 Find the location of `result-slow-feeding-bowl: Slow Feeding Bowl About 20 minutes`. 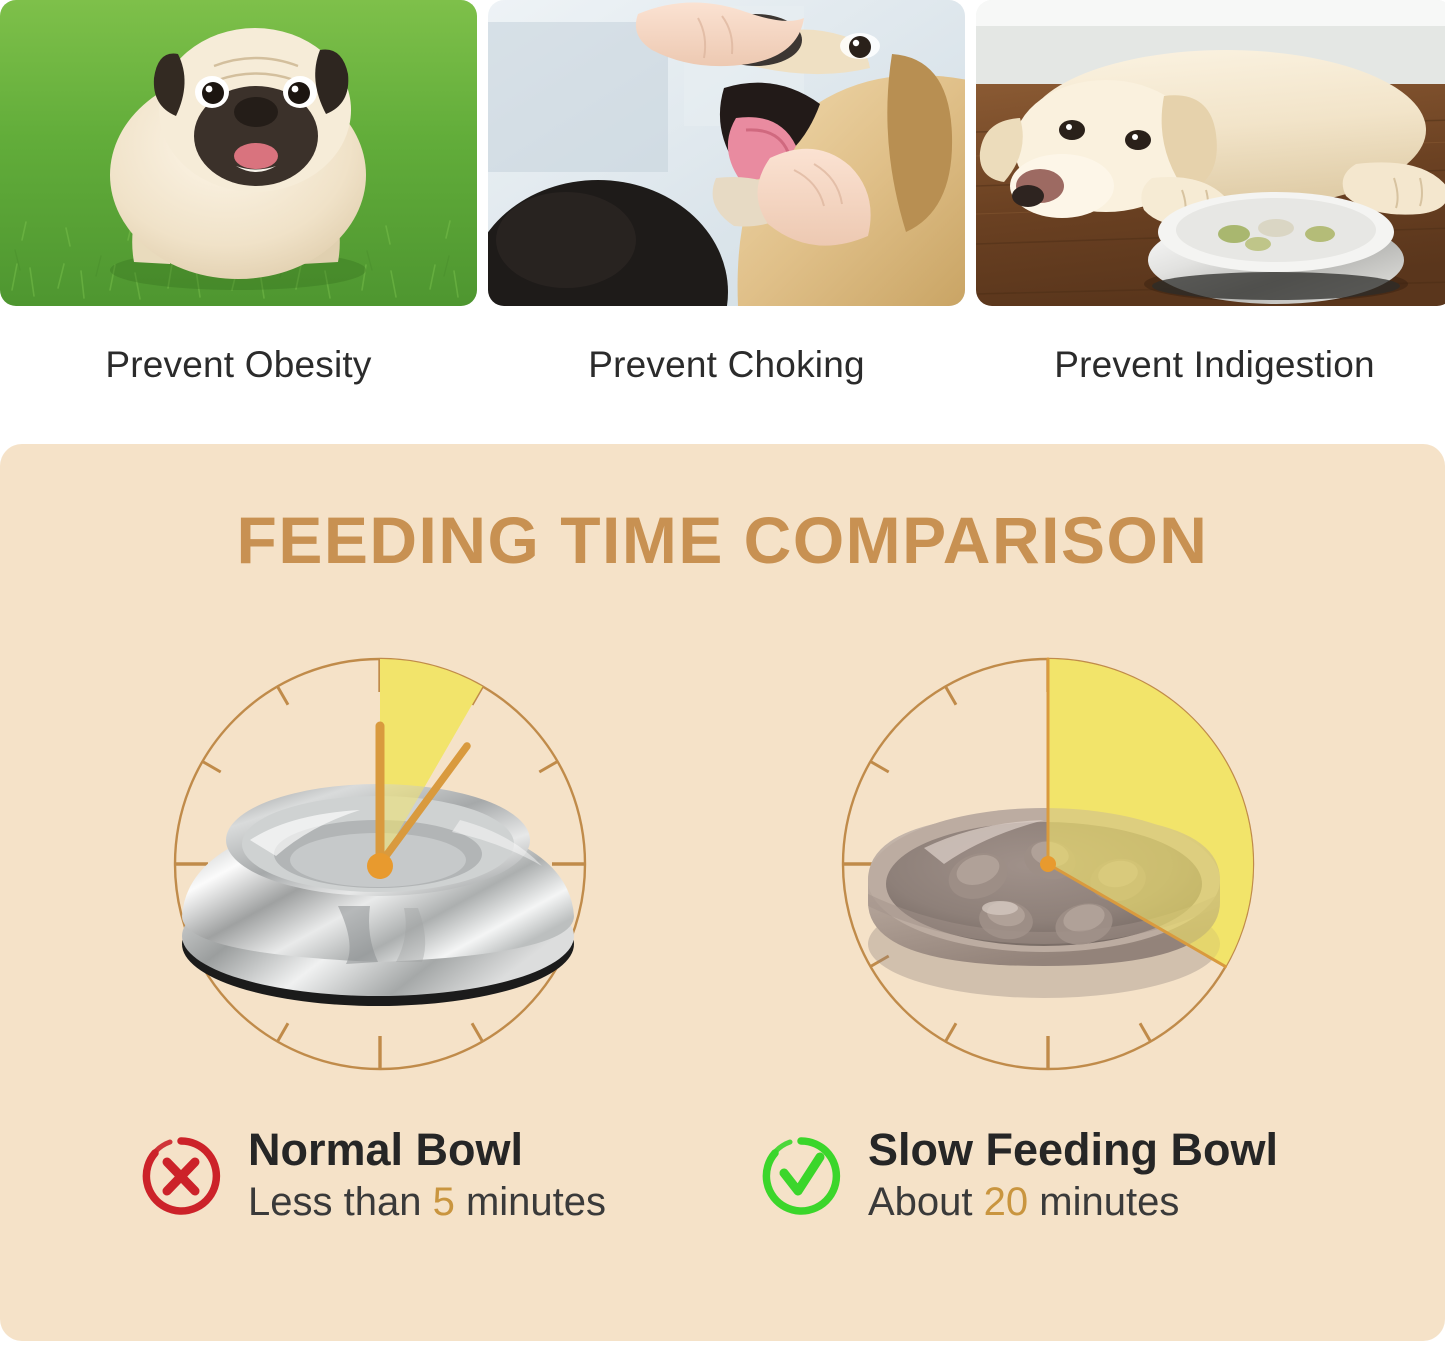

result-slow-feeding-bowl: Slow Feeding Bowl About 20 minutes is located at coordinates (1019, 1175).